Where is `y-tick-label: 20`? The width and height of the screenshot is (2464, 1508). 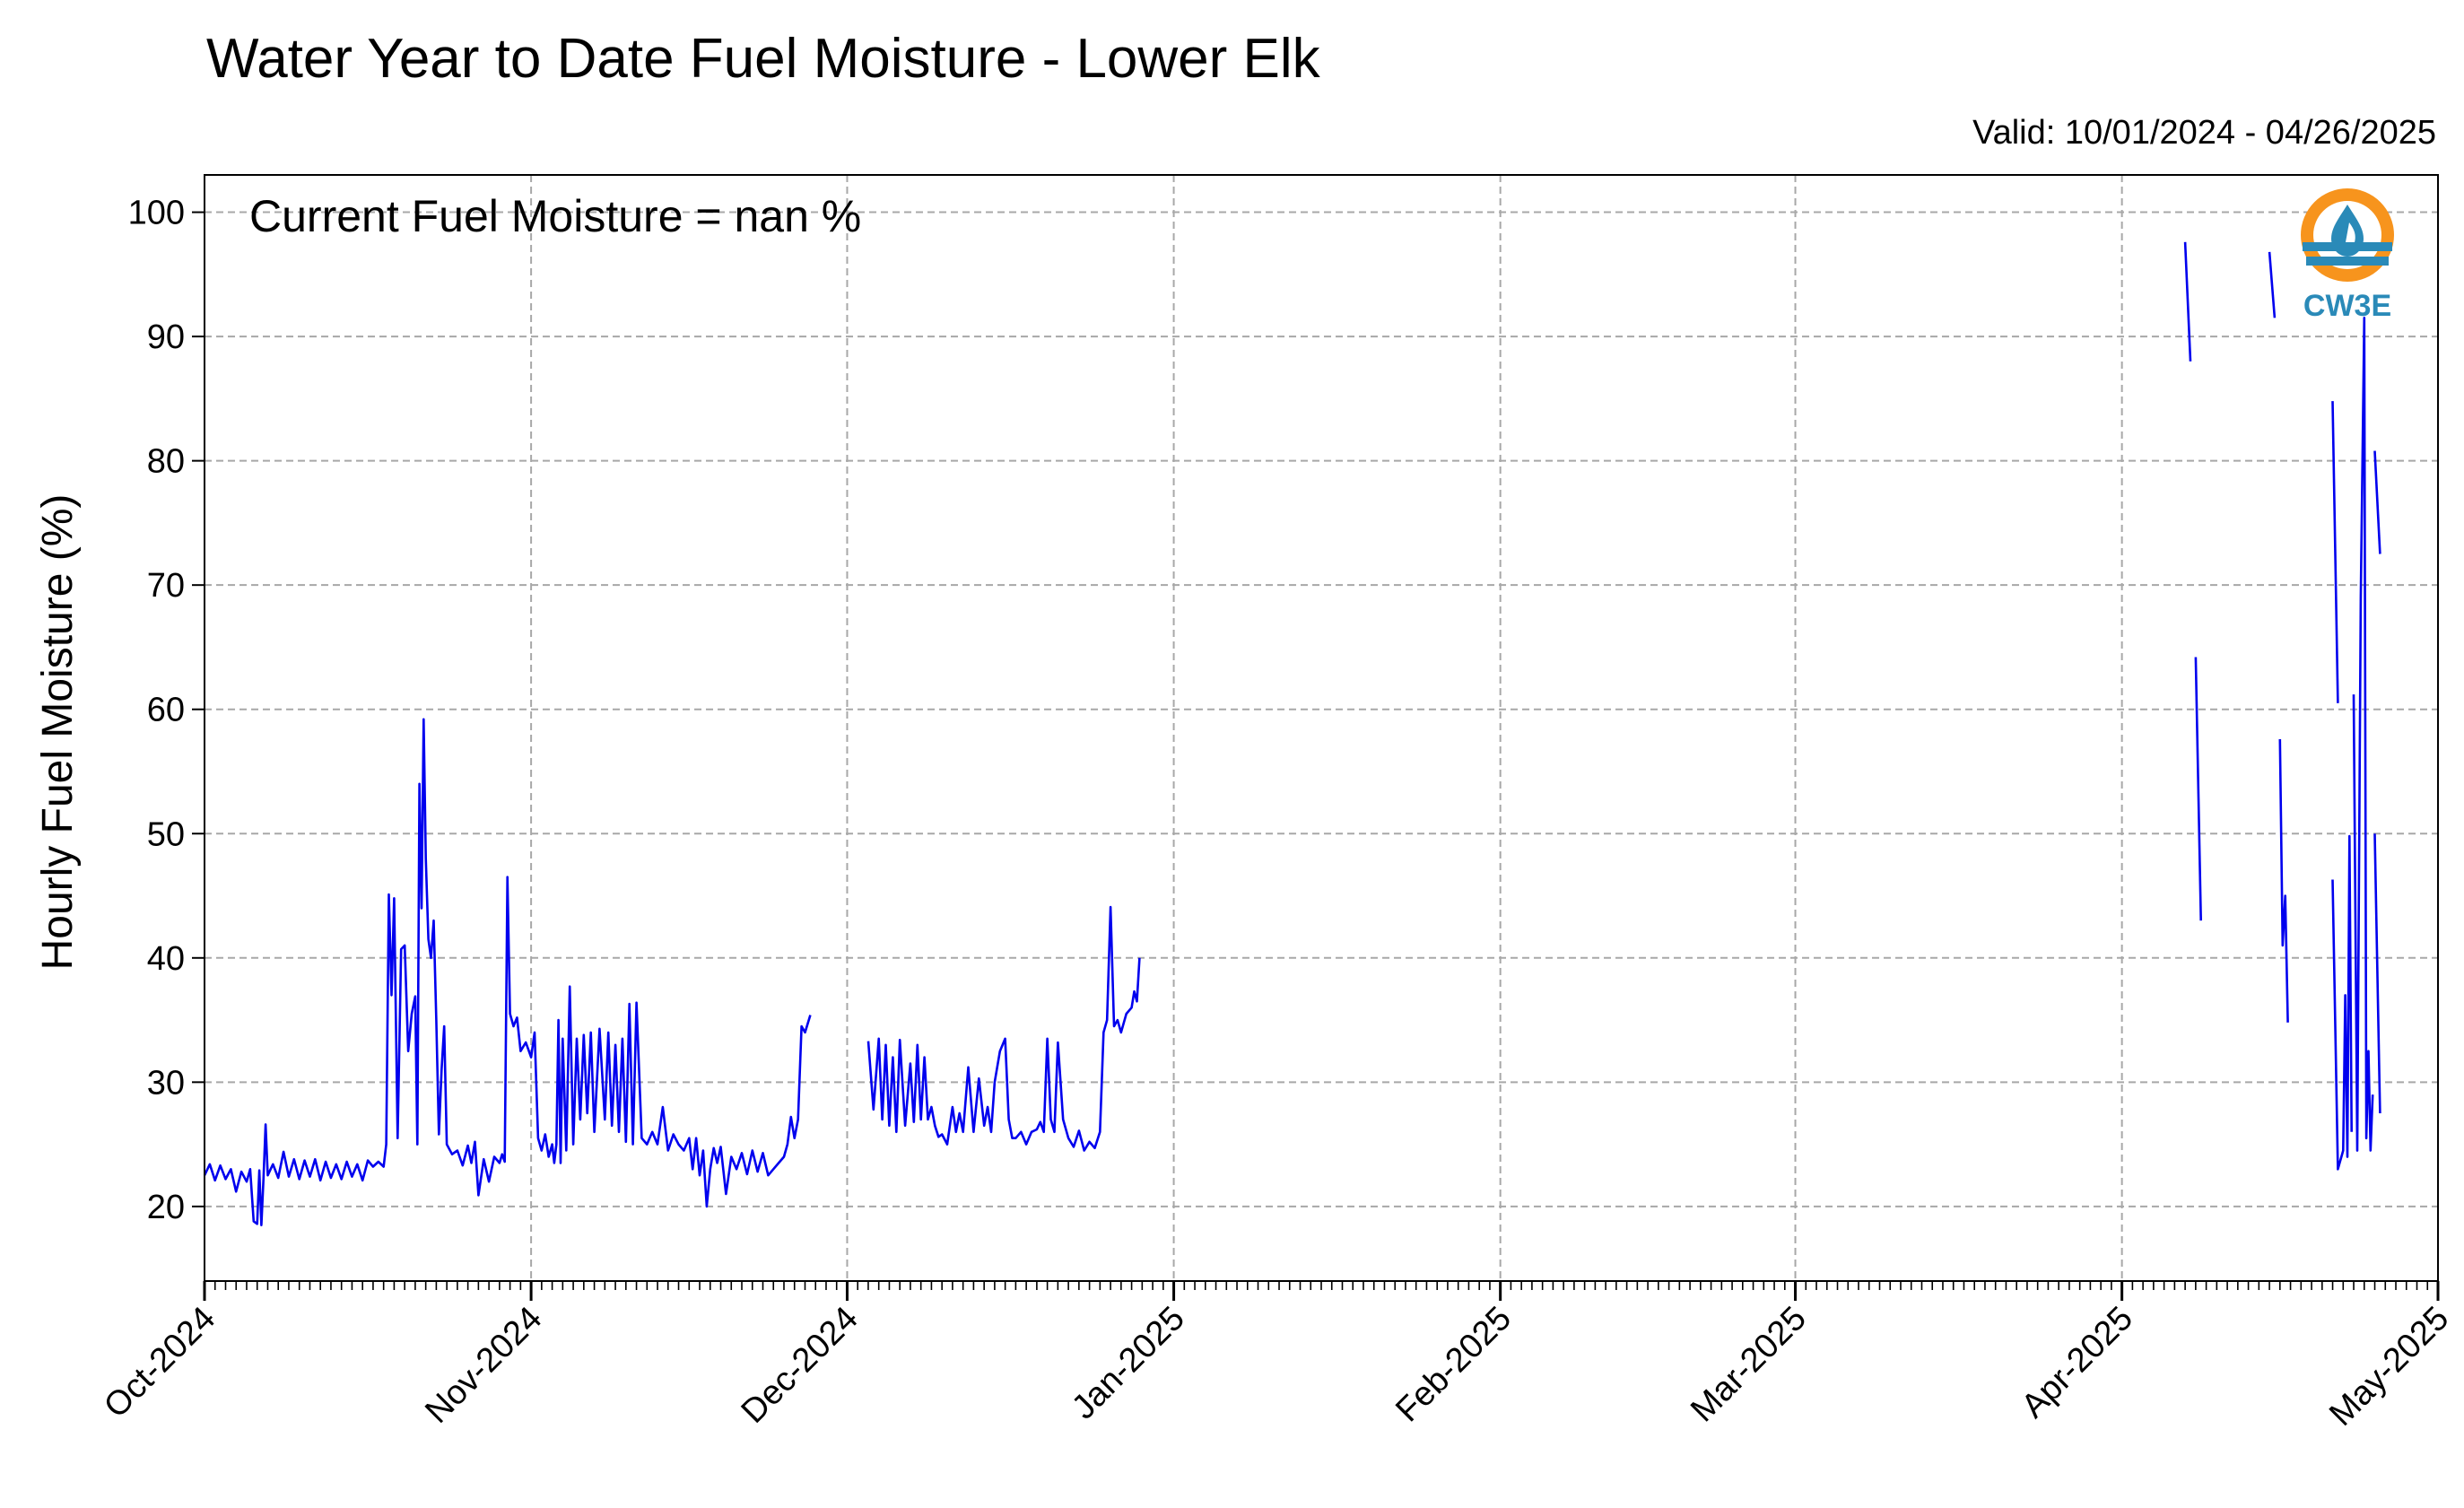 y-tick-label: 20 is located at coordinates (166, 1207).